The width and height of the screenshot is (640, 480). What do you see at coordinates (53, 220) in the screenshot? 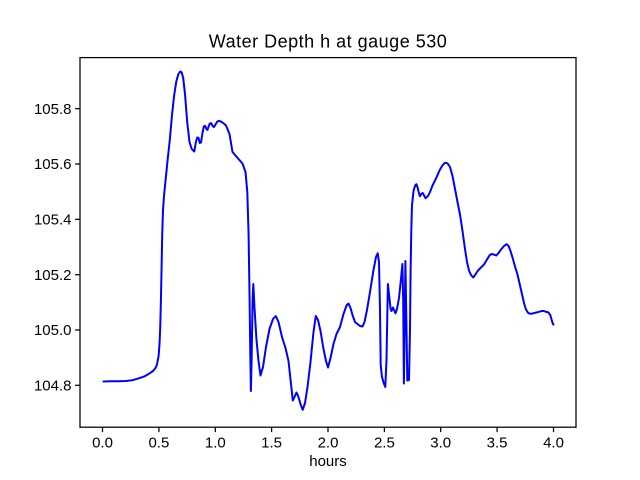
I see `svg-text: 105.4` at bounding box center [53, 220].